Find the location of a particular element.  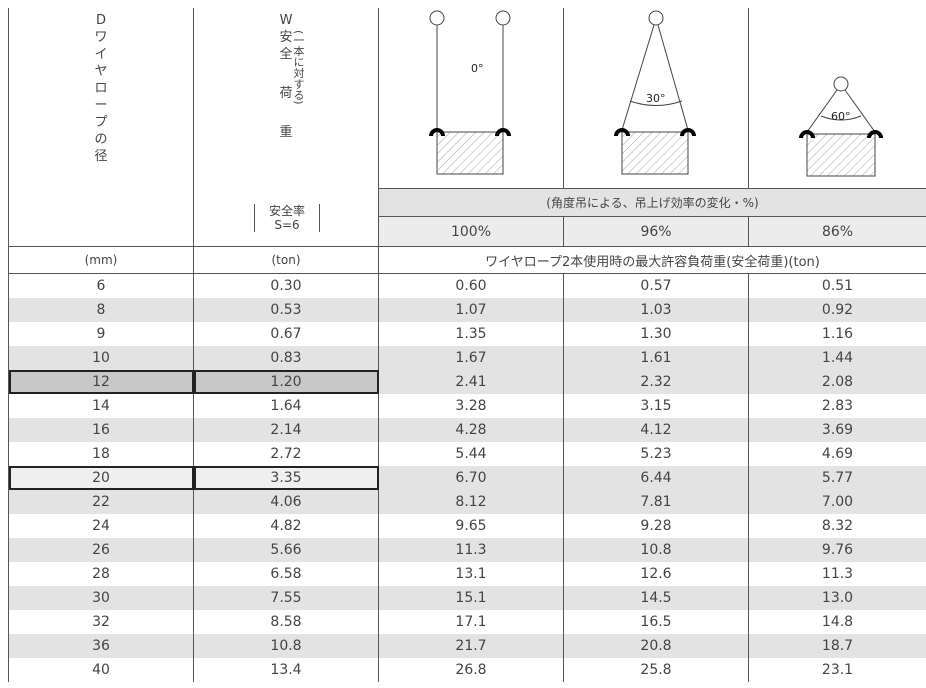

diagram-cell: 30° is located at coordinates (656, 98).